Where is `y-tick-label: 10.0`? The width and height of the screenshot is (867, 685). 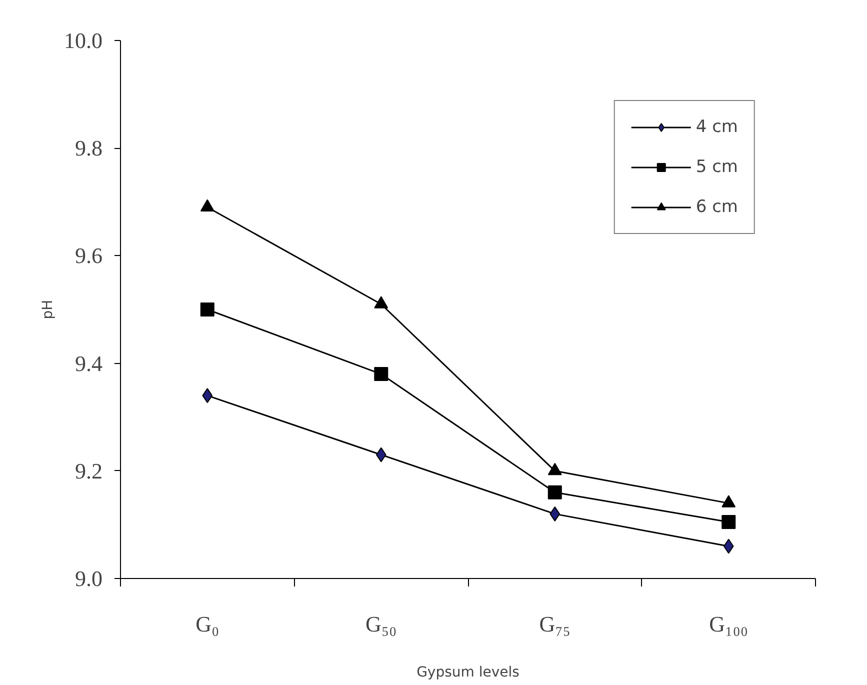 y-tick-label: 10.0 is located at coordinates (83, 40).